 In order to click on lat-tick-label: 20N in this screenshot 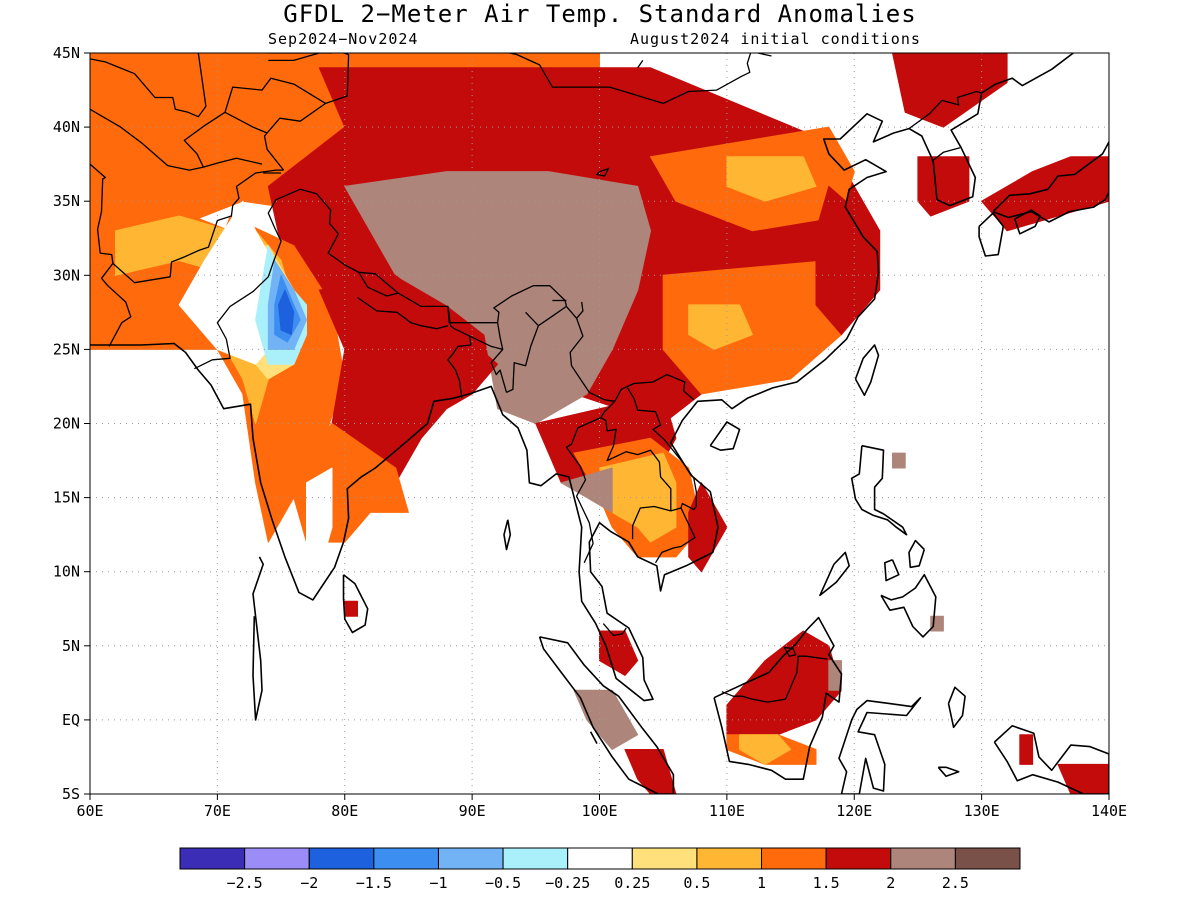, I will do `click(66, 424)`.